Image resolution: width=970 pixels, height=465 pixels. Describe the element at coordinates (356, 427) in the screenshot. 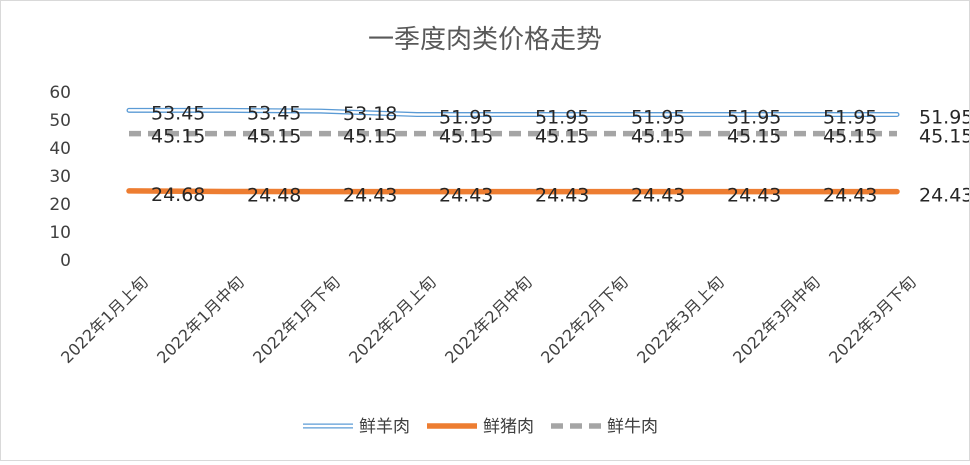

I see `legend-item-1: 鲜羊肉` at that location.